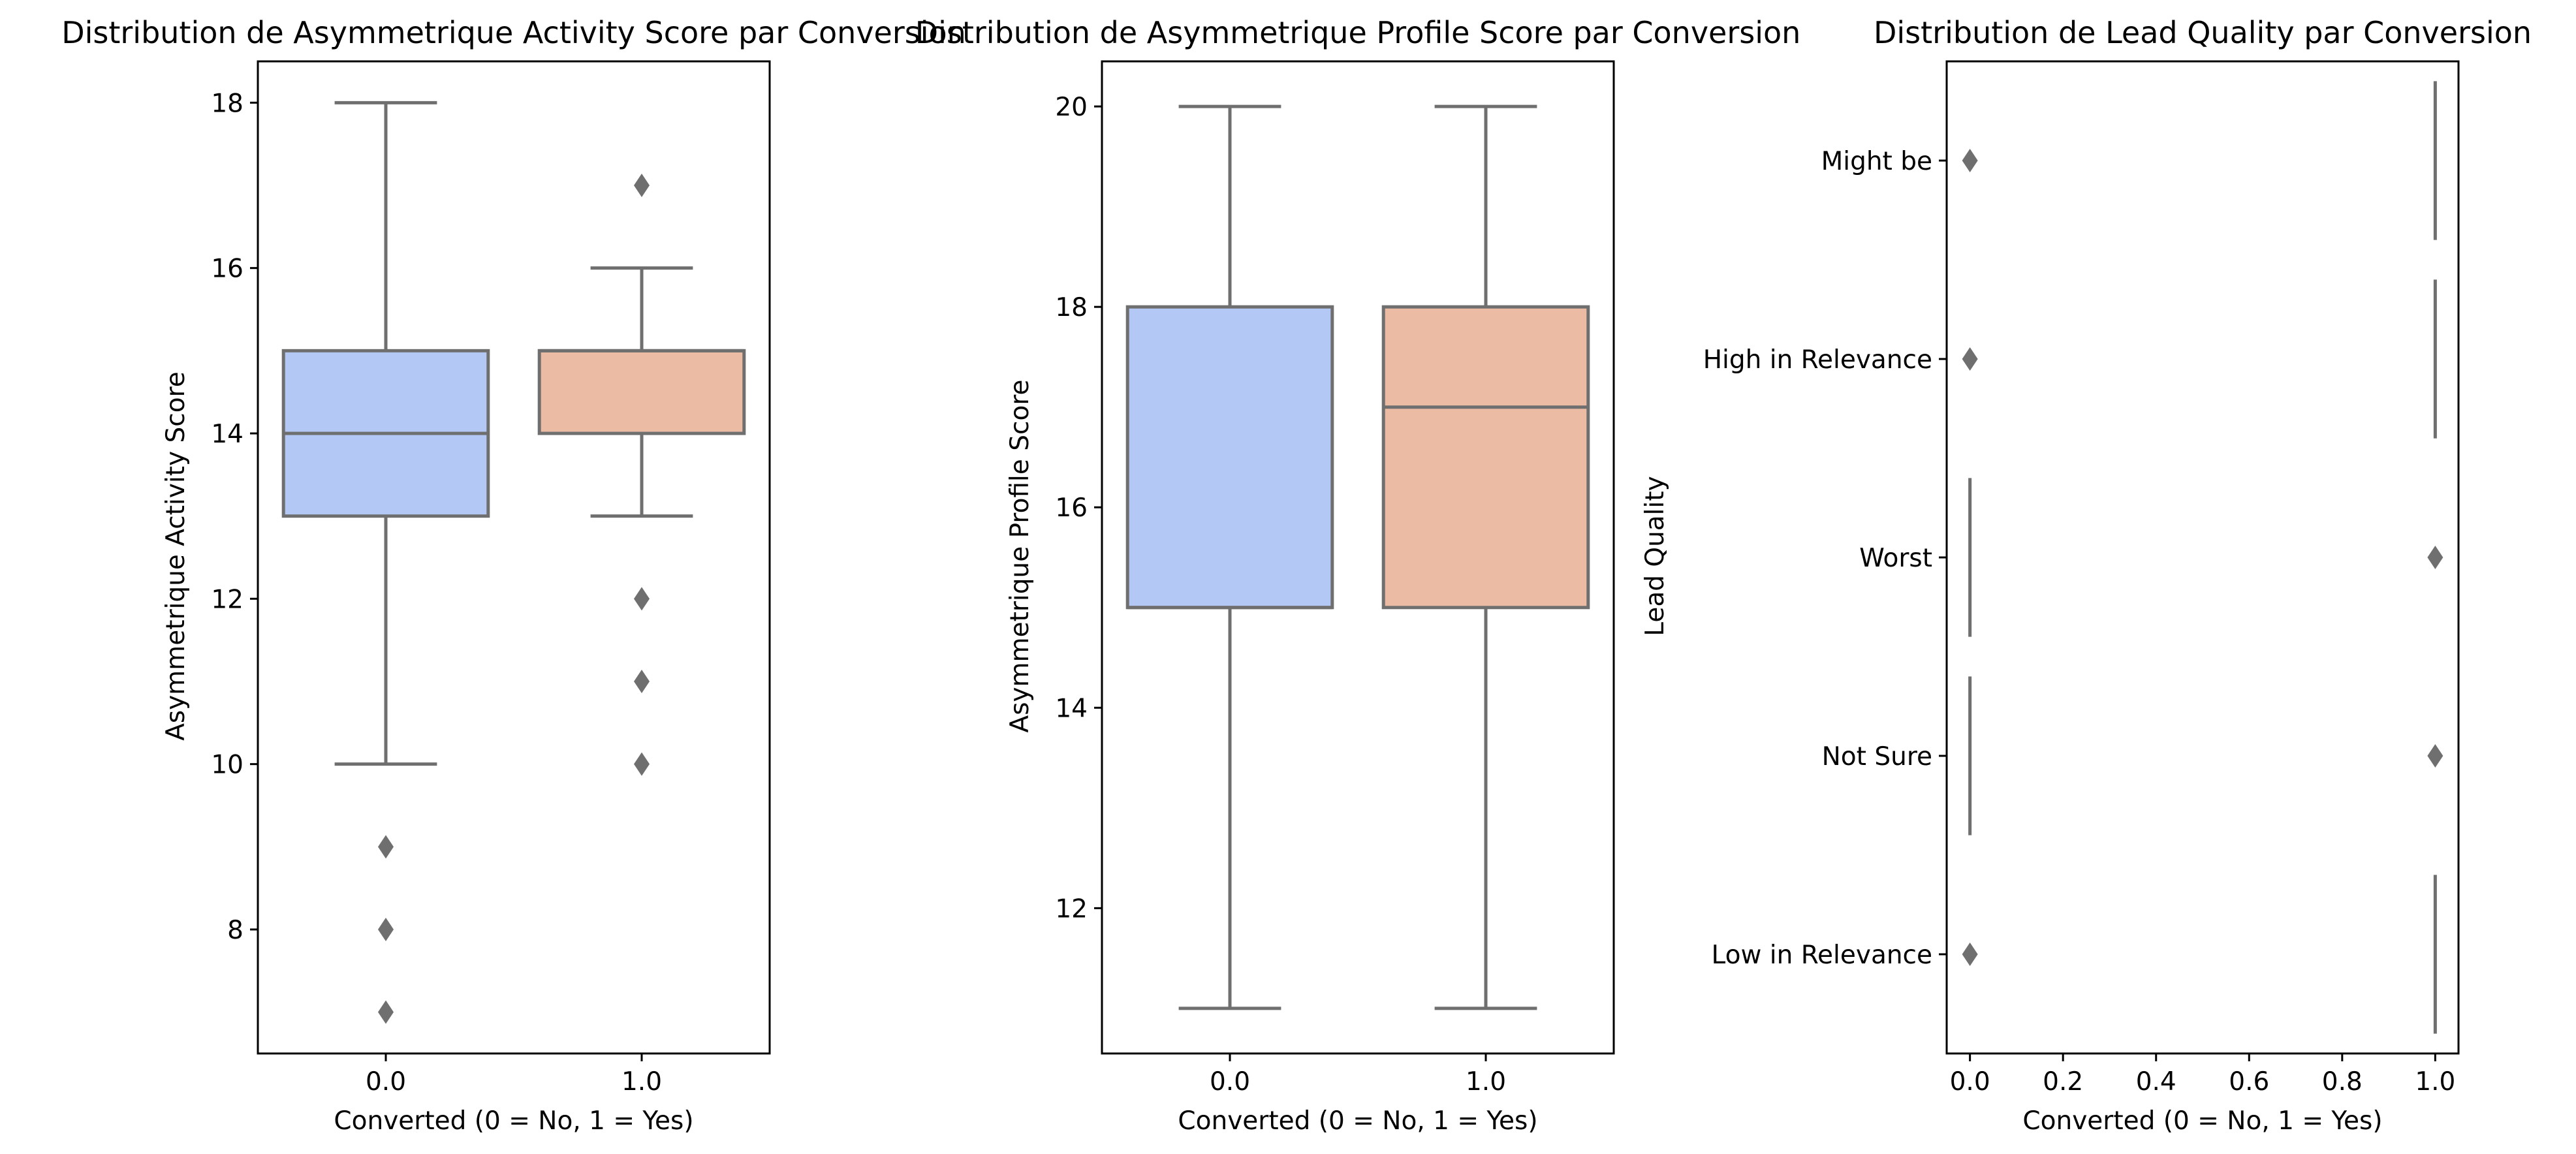 Image resolution: width=2576 pixels, height=1154 pixels. Describe the element at coordinates (1071, 708) in the screenshot. I see `profile-score-ytick-label: 14` at that location.